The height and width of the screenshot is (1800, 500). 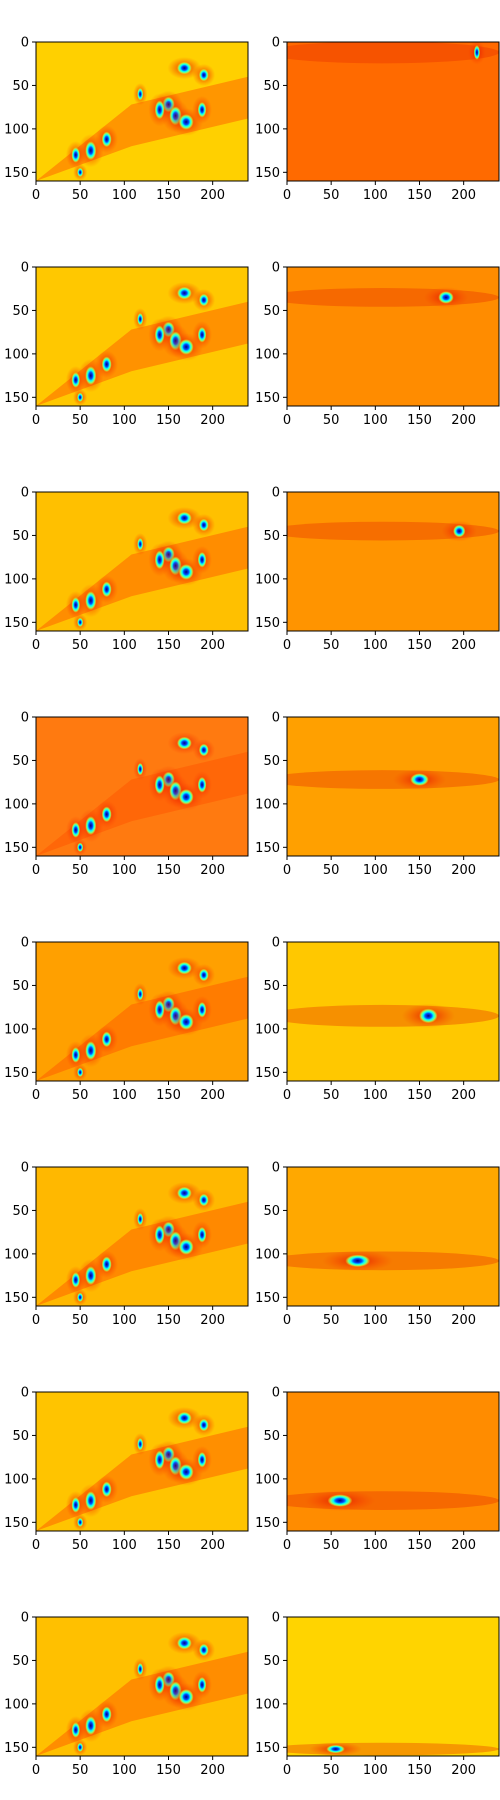 I want to click on panel-r8-right: 0 50 100 150 200 0 50 100 150, so click(x=377, y=1694).